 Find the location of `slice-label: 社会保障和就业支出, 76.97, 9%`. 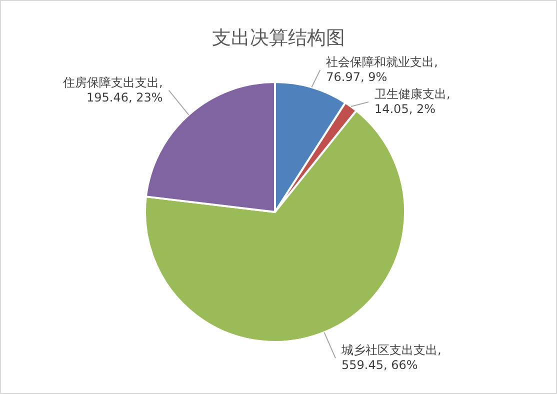

slice-label: 社会保障和就业支出, 76.97, 9% is located at coordinates (382, 69).